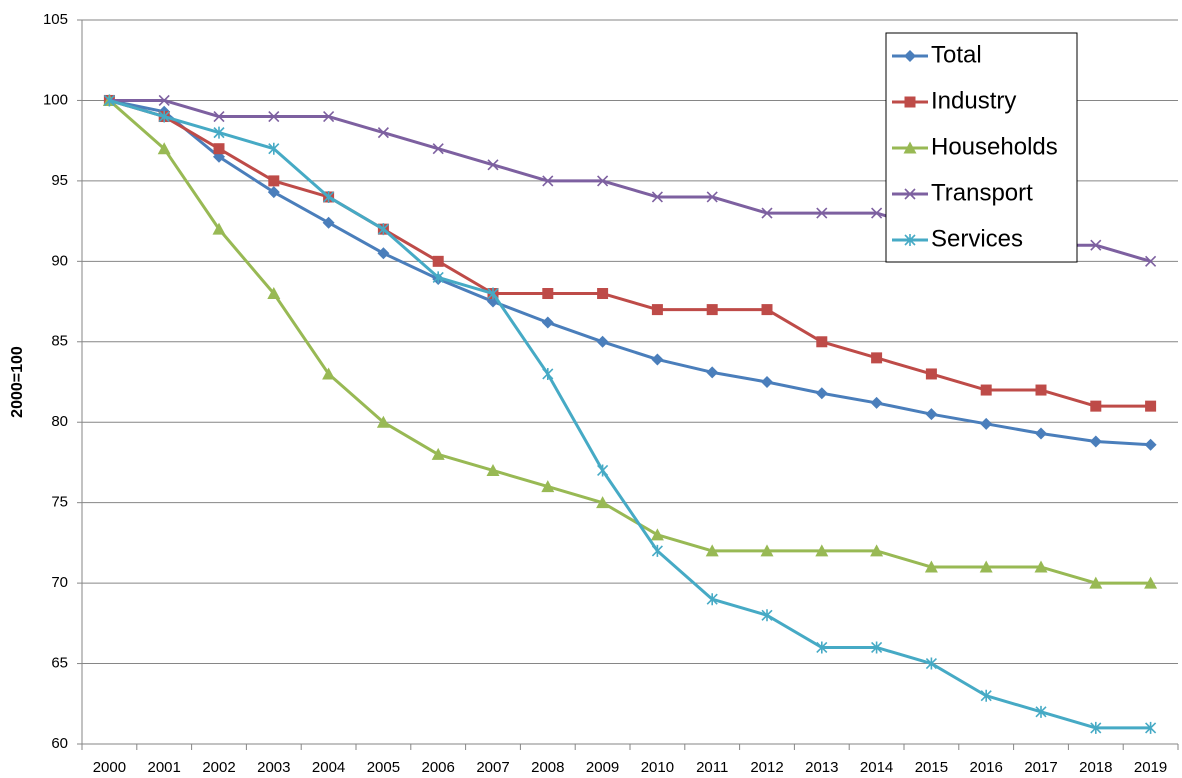 The height and width of the screenshot is (778, 1182). What do you see at coordinates (931, 767) in the screenshot?
I see `x-tick-label: 2015` at bounding box center [931, 767].